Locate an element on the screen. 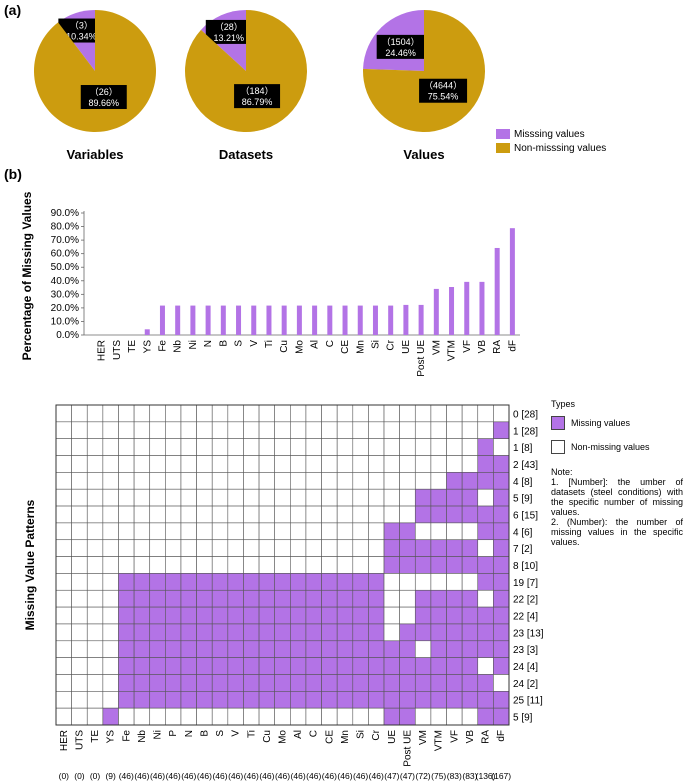  legend-item-nonmissing: Non-misssing values is located at coordinates (551, 148).